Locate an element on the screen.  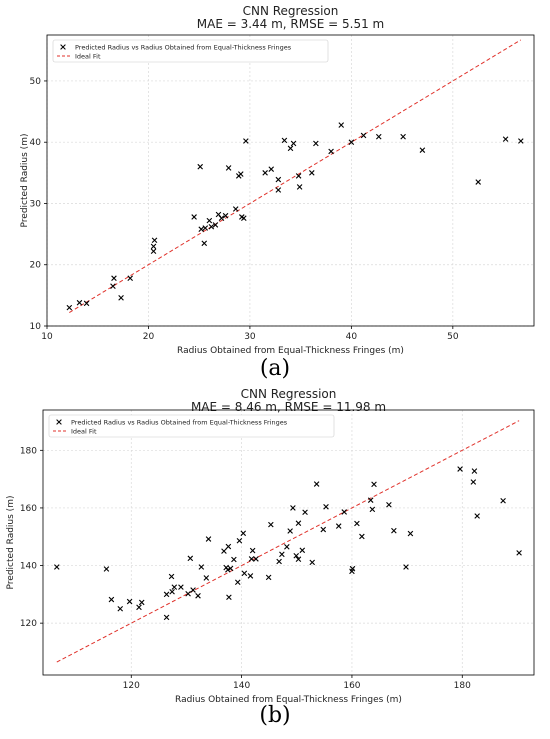
y-tick-label: 20 is located at coordinates (36, 266).